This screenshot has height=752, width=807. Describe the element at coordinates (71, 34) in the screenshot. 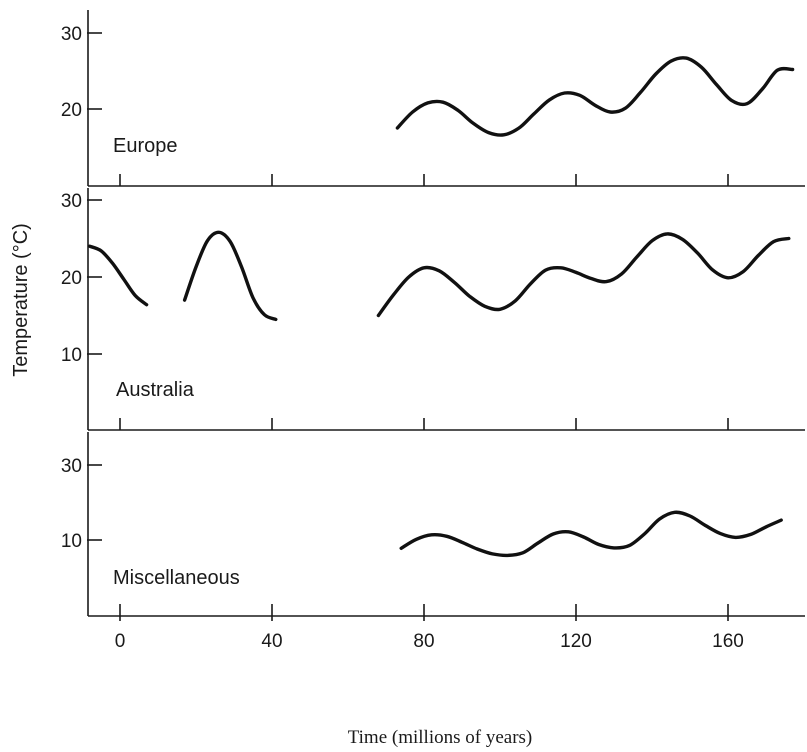

I see `europe-y-tick-label-30: 30` at that location.